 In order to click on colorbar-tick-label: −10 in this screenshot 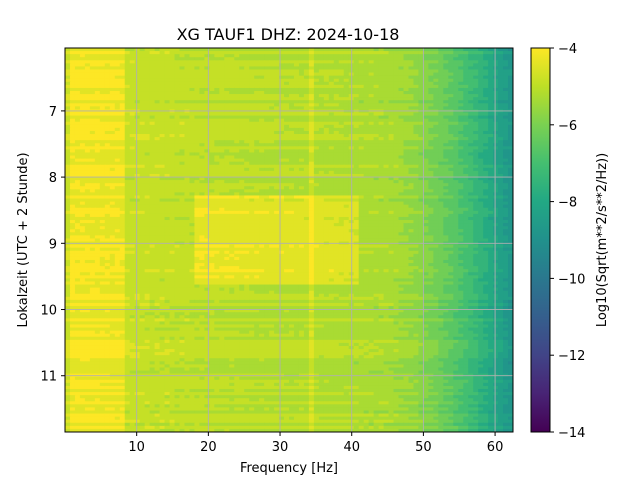, I will do `click(571, 279)`.